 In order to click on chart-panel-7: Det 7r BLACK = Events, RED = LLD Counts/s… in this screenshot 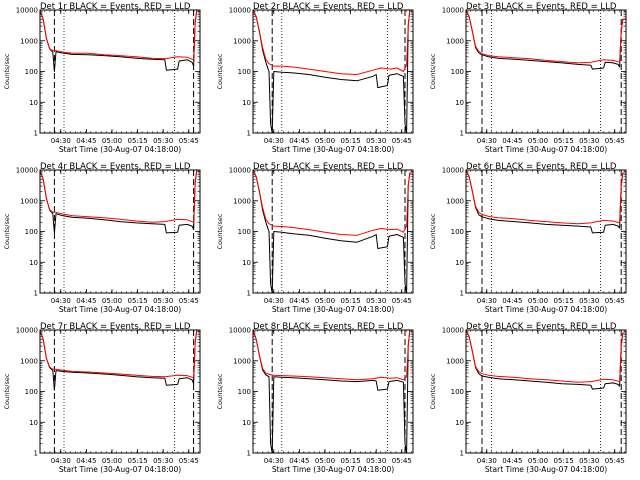, I will do `click(102, 398)`.